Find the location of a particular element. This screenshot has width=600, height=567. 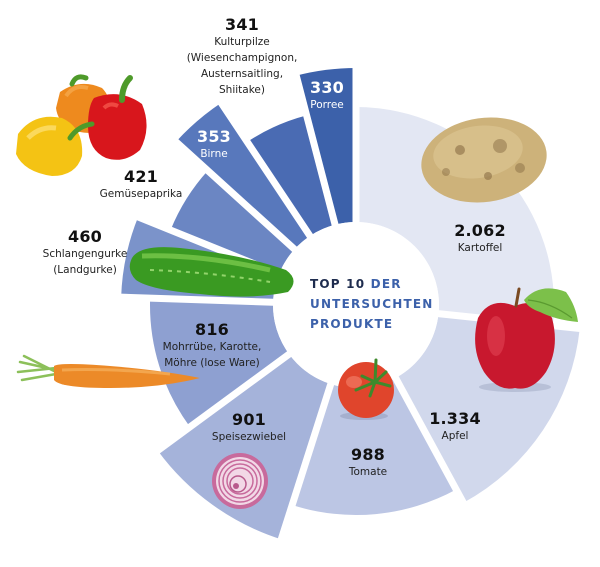

segment-name: Schlangengurke is located at coordinates (85, 254).